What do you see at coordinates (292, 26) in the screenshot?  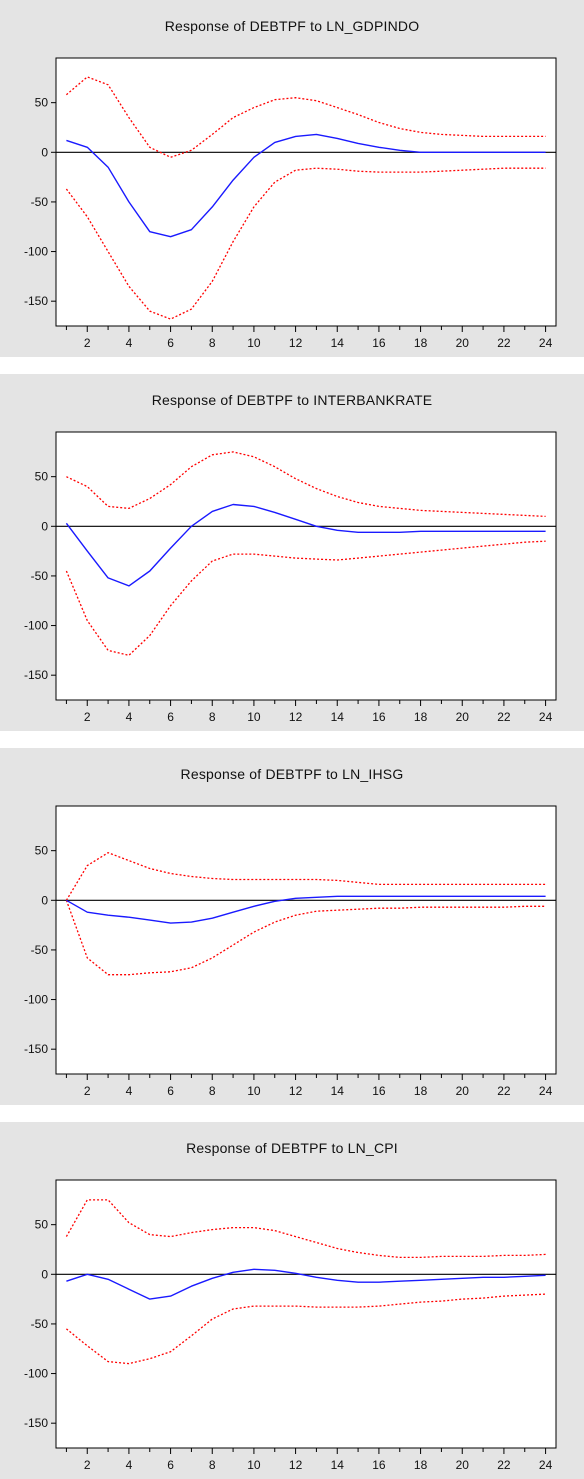 I see `chart-title: Response of DEBTPF to LN_GDPINDO` at bounding box center [292, 26].